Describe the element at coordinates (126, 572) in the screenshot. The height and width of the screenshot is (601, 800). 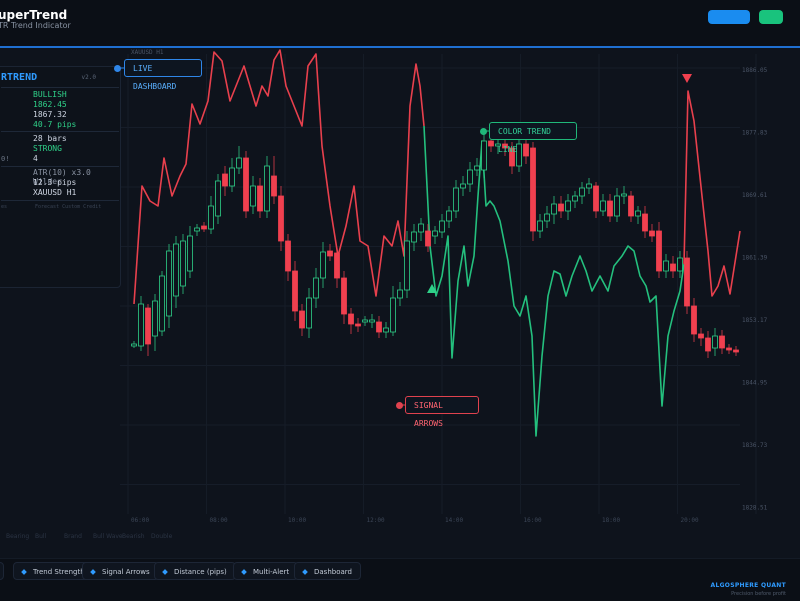
I see `chip-label: Signal Arrows` at that location.